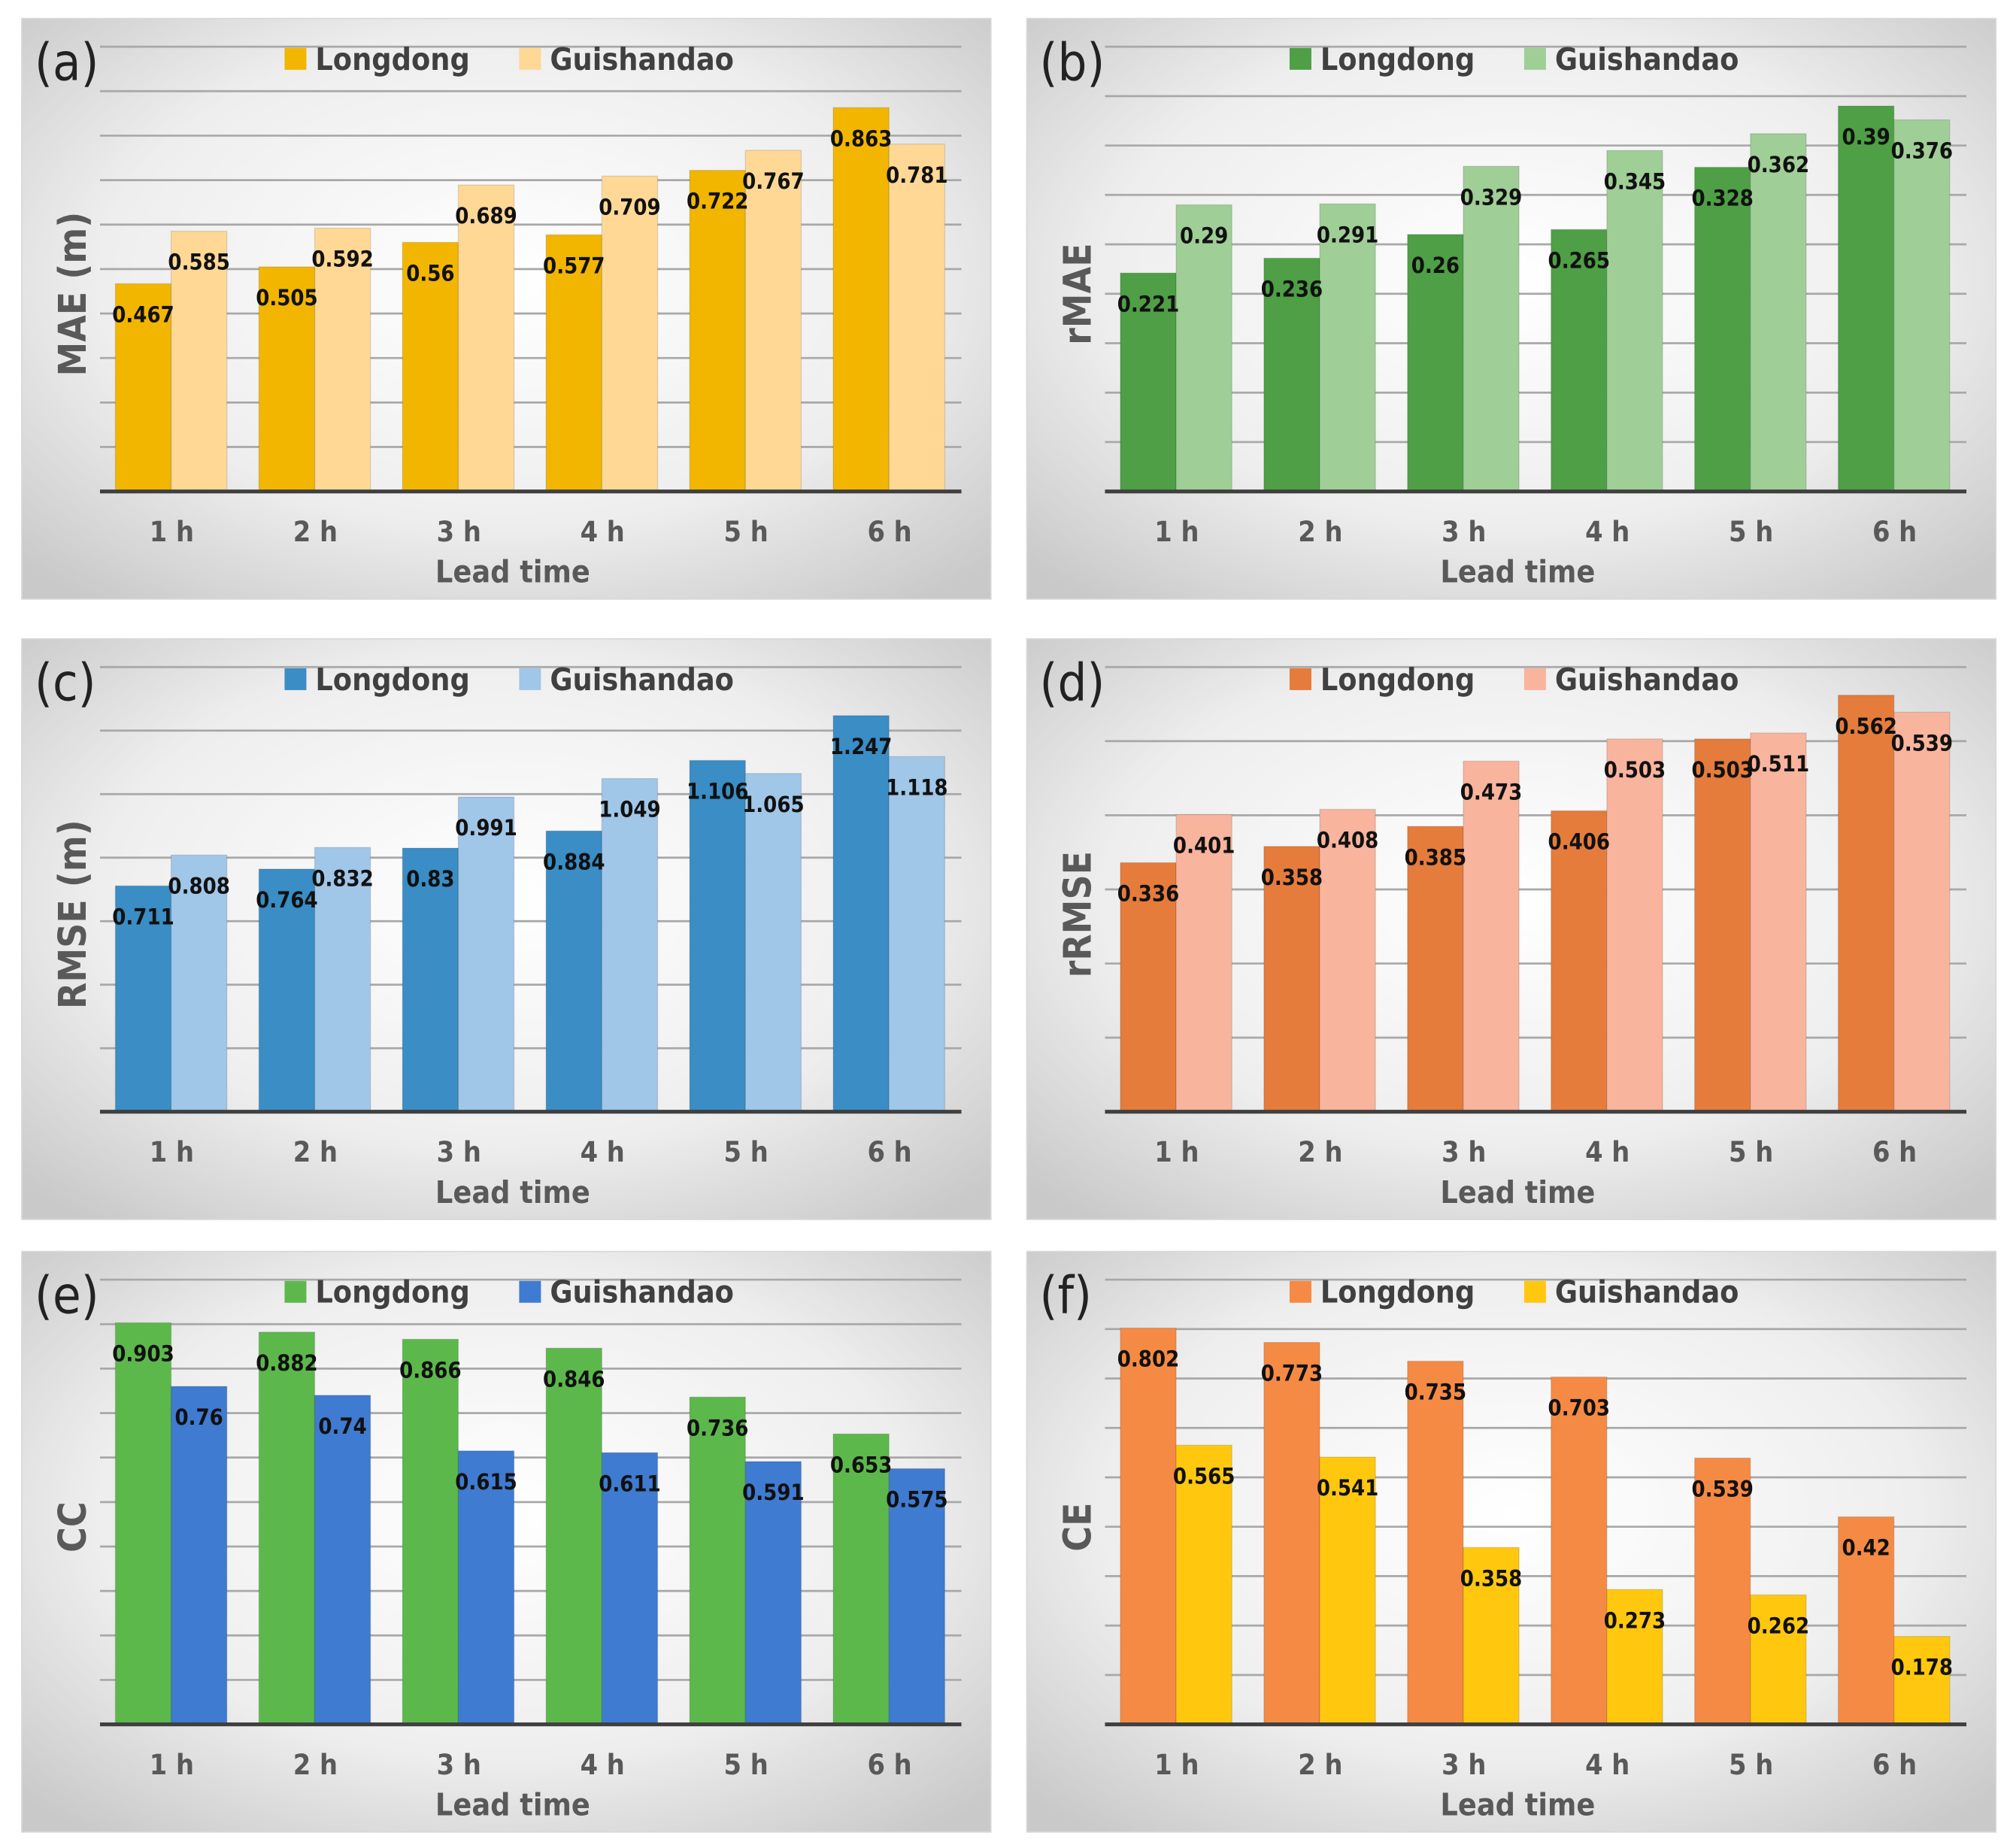 The image size is (2010, 1848). I want to click on panel-label: (c), so click(65, 683).